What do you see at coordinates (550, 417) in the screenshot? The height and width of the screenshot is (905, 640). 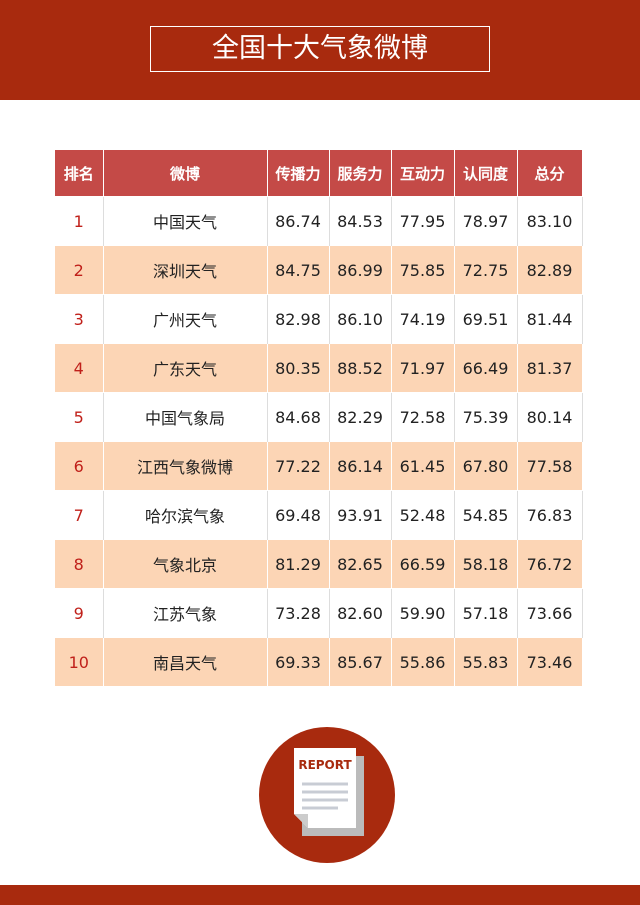 I see `table-cell: 80.14` at bounding box center [550, 417].